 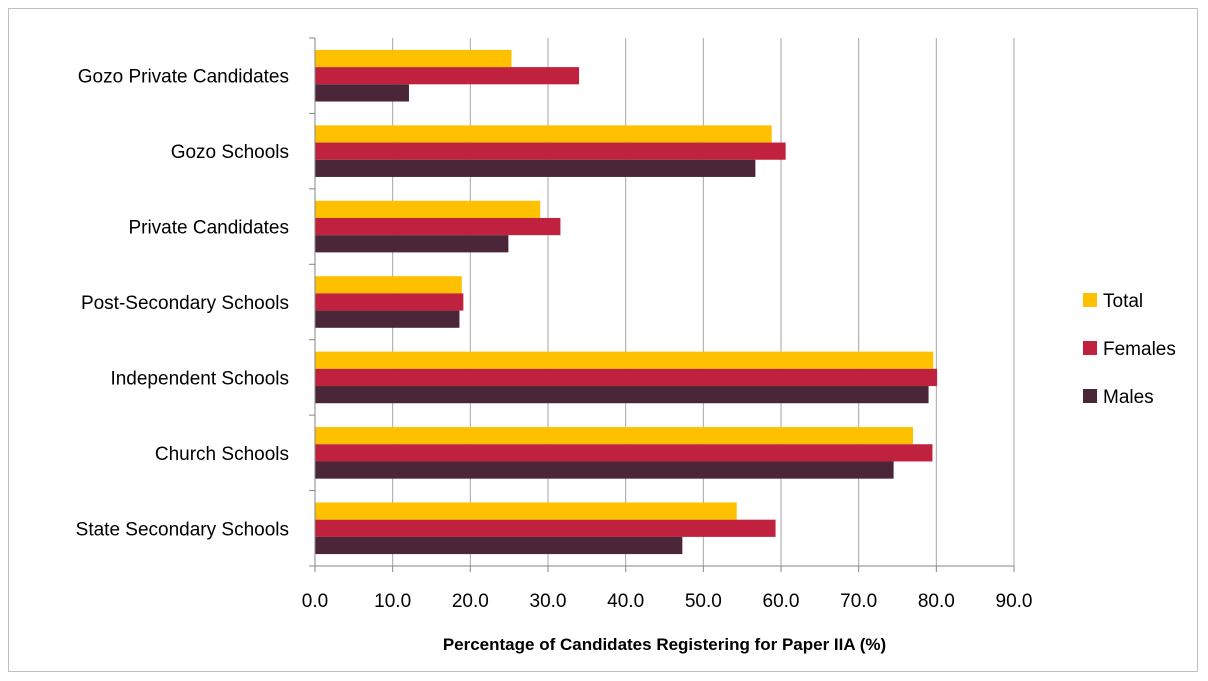 I want to click on legend-swatch-total, so click(x=1090, y=300).